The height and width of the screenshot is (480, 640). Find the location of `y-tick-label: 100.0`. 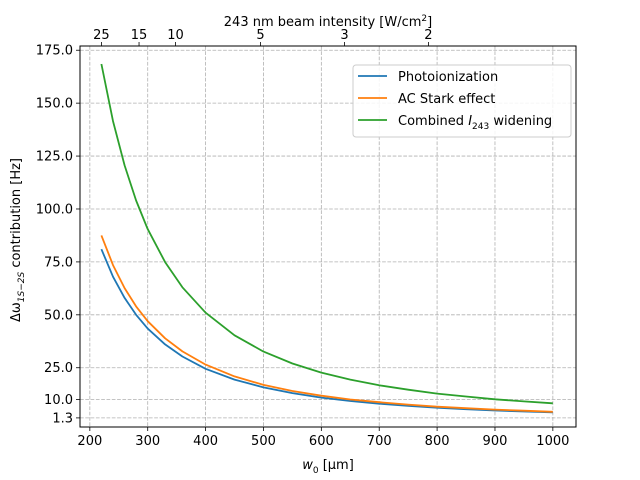

y-tick-label: 100.0 is located at coordinates (54, 209).